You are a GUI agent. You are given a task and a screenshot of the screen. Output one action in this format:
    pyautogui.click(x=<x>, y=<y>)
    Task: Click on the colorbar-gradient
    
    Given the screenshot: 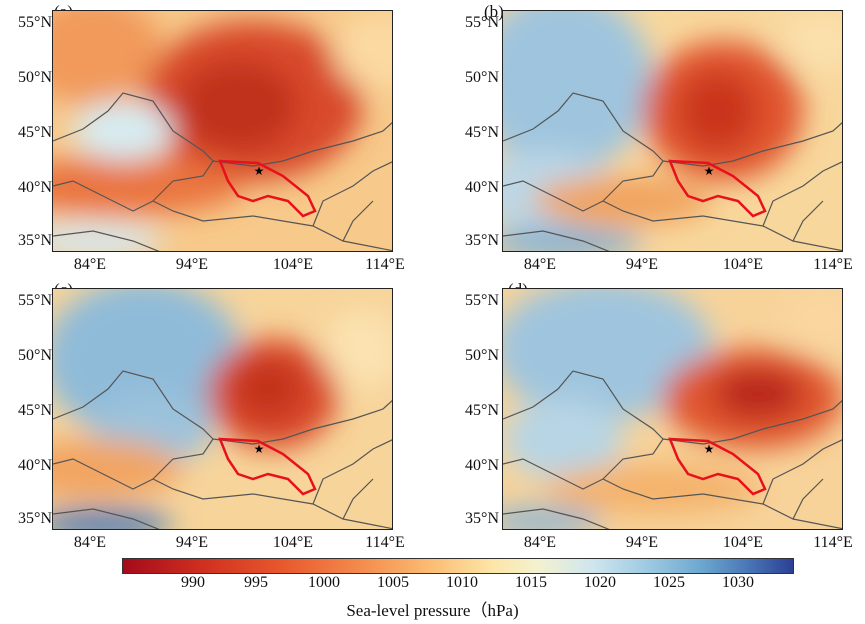 What is the action you would take?
    pyautogui.click(x=458, y=566)
    